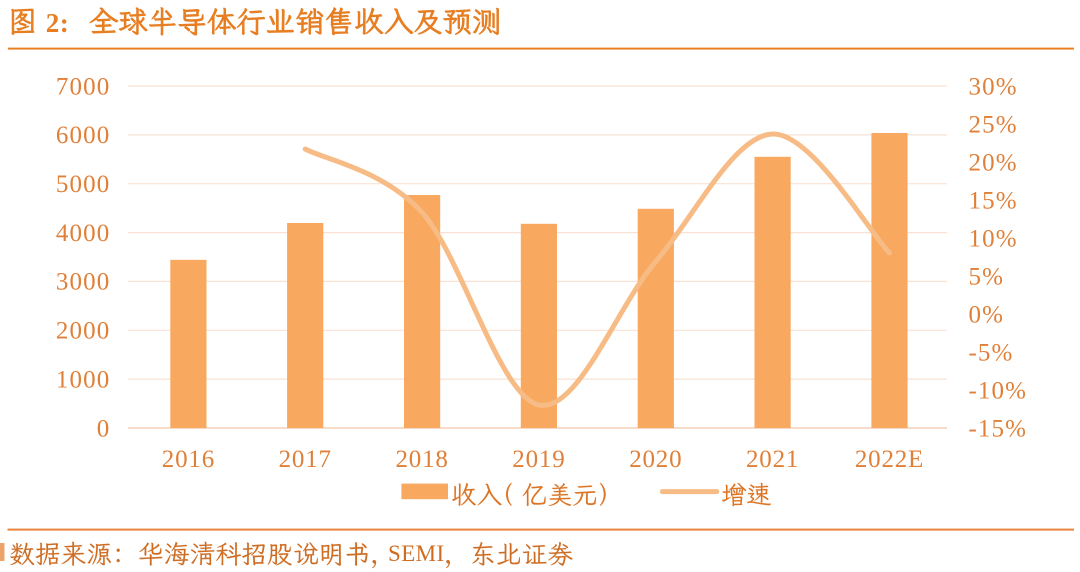  What do you see at coordinates (83, 282) in the screenshot?
I see `svg-text: 3000` at bounding box center [83, 282].